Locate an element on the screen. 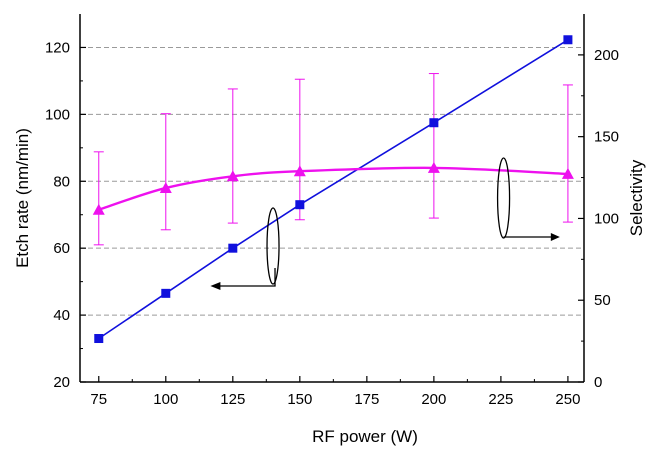  y-right-tick-label: 150 is located at coordinates (606, 137).